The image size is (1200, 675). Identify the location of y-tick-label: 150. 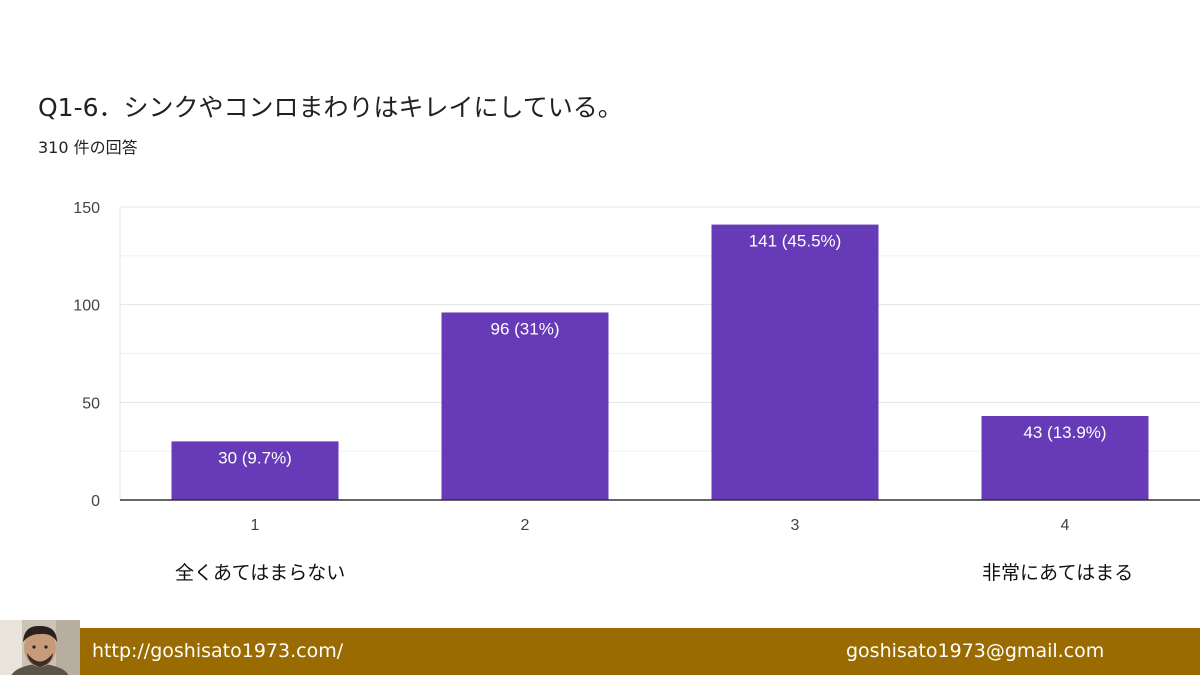
(86, 208).